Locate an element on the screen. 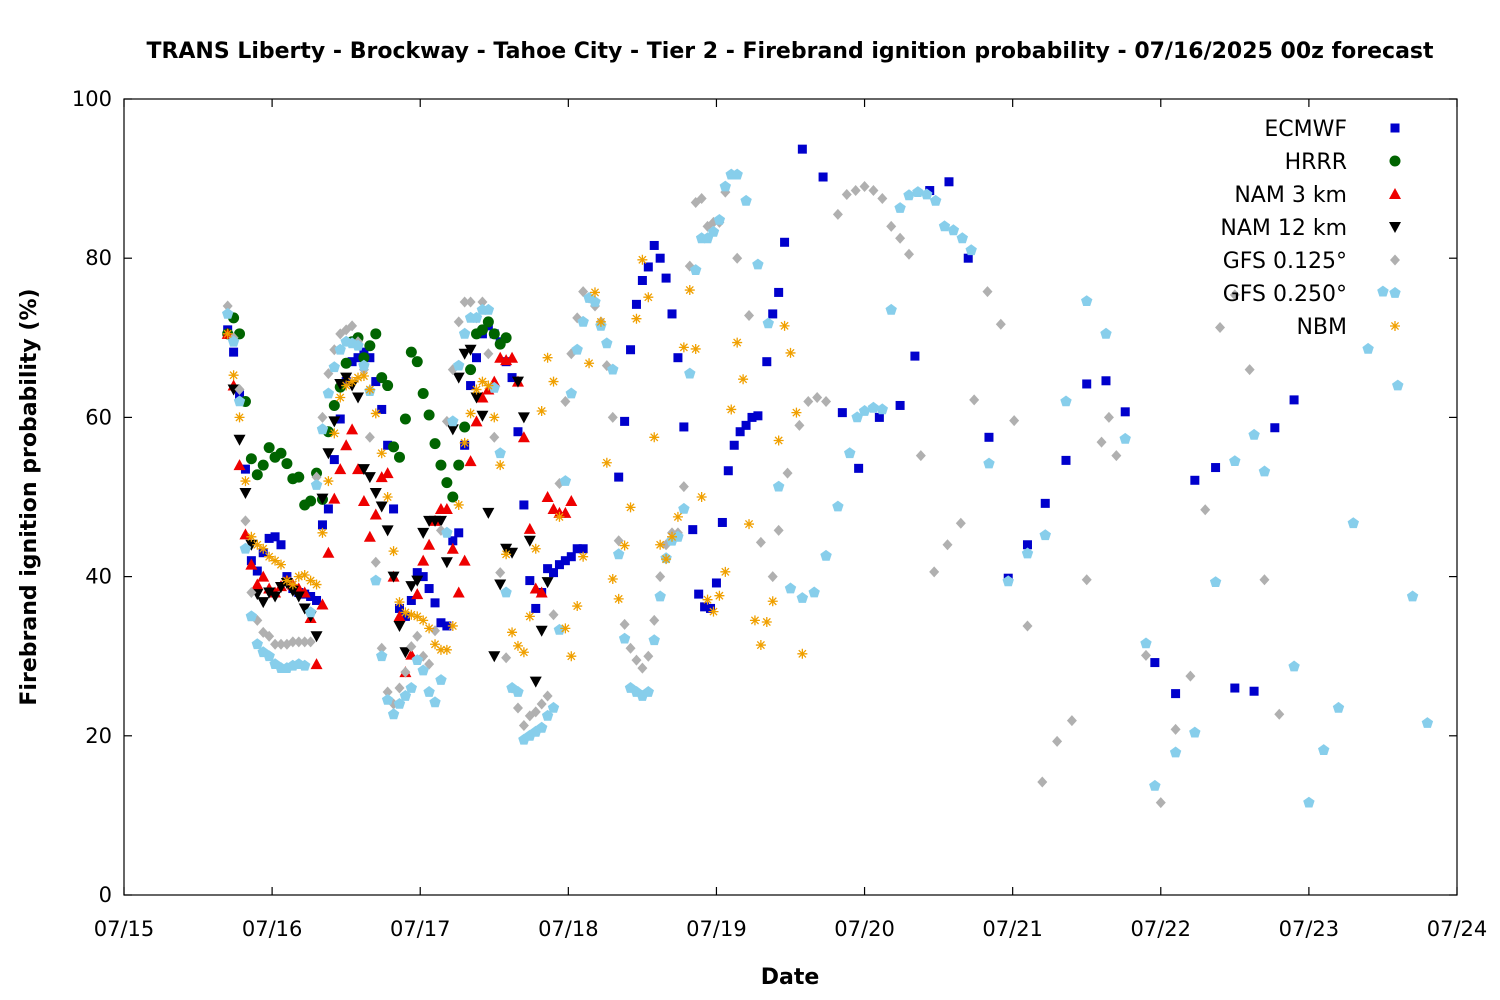 This screenshot has width=1500, height=1000. x-tick-label: 07/16 is located at coordinates (272, 929).